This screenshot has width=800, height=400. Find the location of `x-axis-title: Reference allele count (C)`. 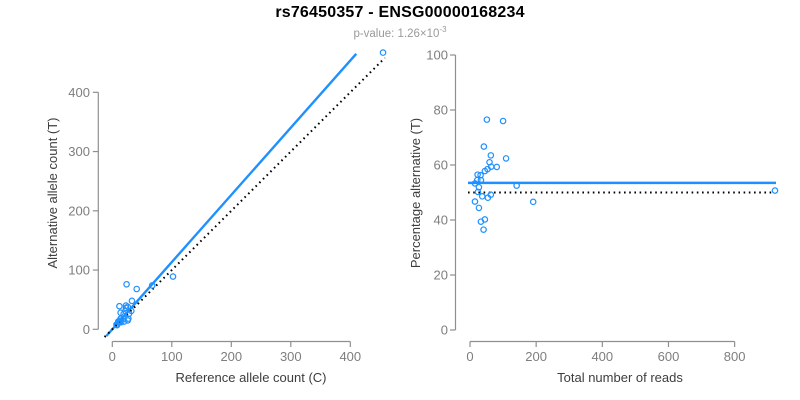

x-axis-title: Reference allele count (C) is located at coordinates (250, 377).